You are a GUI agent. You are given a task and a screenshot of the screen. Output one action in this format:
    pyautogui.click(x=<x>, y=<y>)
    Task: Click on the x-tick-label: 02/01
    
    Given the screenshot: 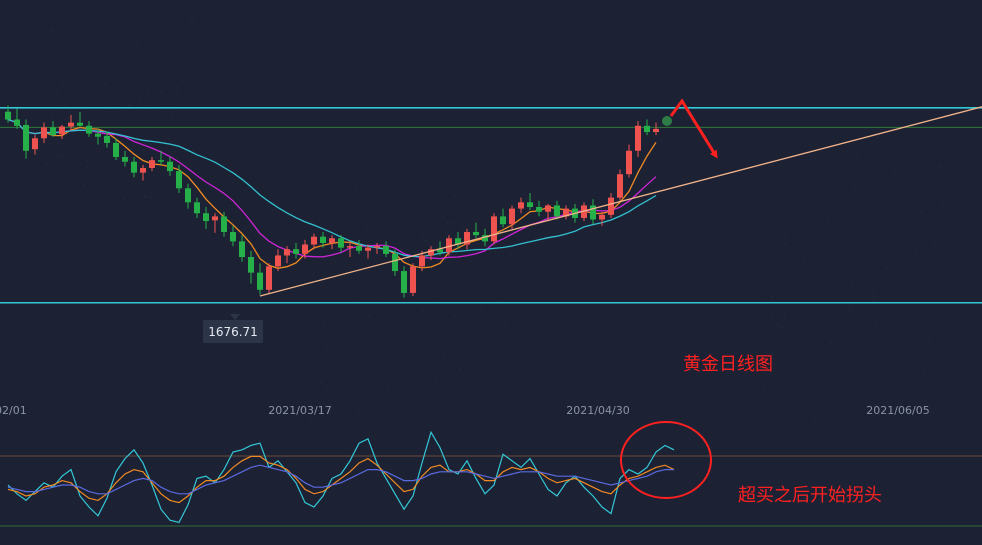 What is the action you would take?
    pyautogui.click(x=13, y=410)
    